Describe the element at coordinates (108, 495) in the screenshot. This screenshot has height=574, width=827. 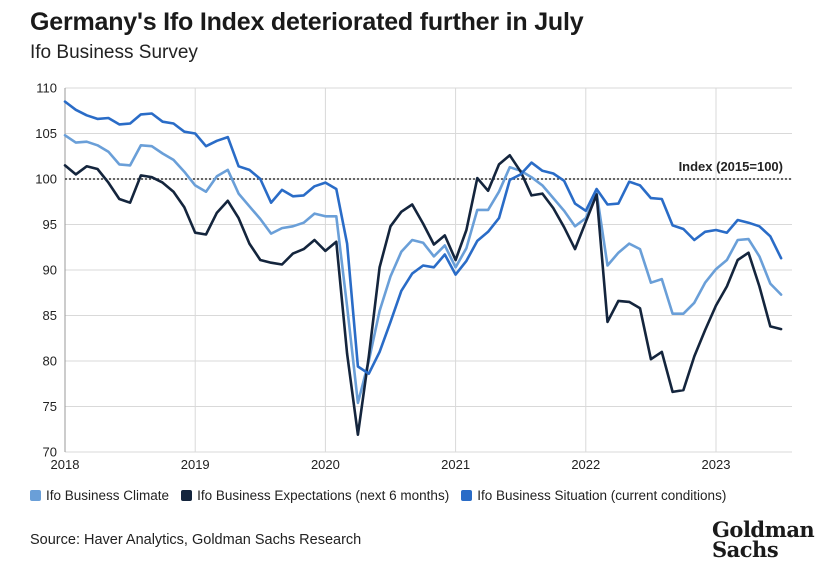
I see `legend-label-climate: Ifo Business Climate` at that location.